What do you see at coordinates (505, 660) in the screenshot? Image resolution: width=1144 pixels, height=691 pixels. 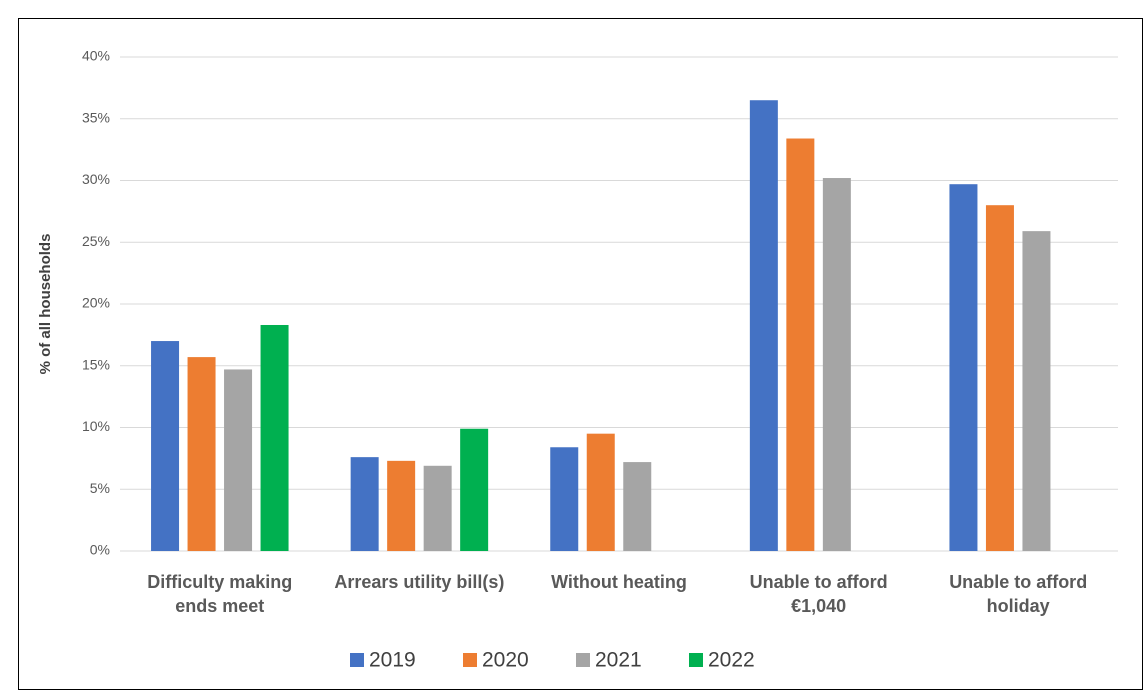 I see `legend-label: 2020` at bounding box center [505, 660].